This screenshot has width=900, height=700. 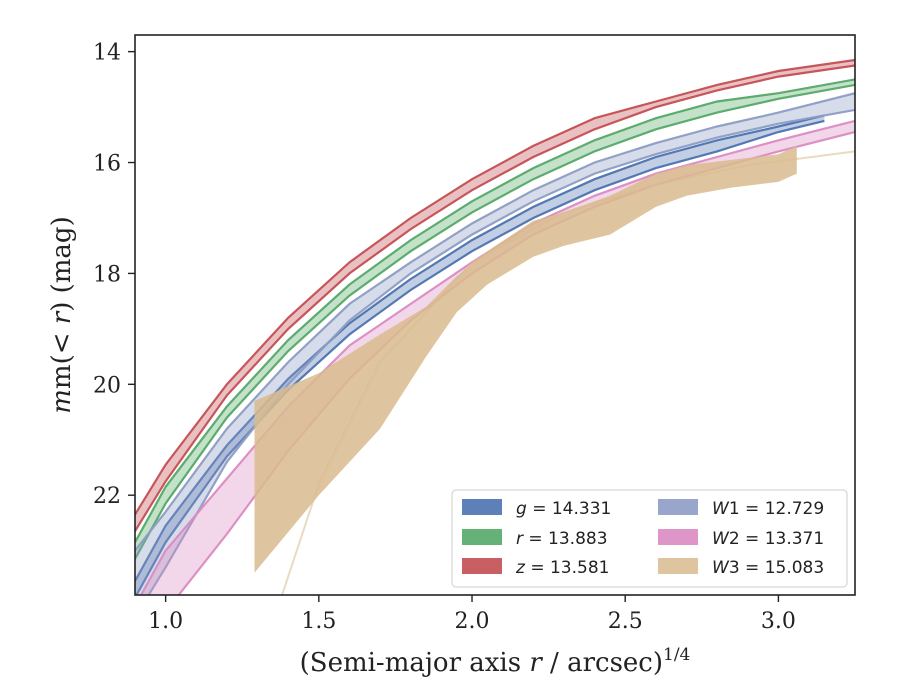 I want to click on legend-label-w2: W2 = 13.371, so click(x=768, y=539).